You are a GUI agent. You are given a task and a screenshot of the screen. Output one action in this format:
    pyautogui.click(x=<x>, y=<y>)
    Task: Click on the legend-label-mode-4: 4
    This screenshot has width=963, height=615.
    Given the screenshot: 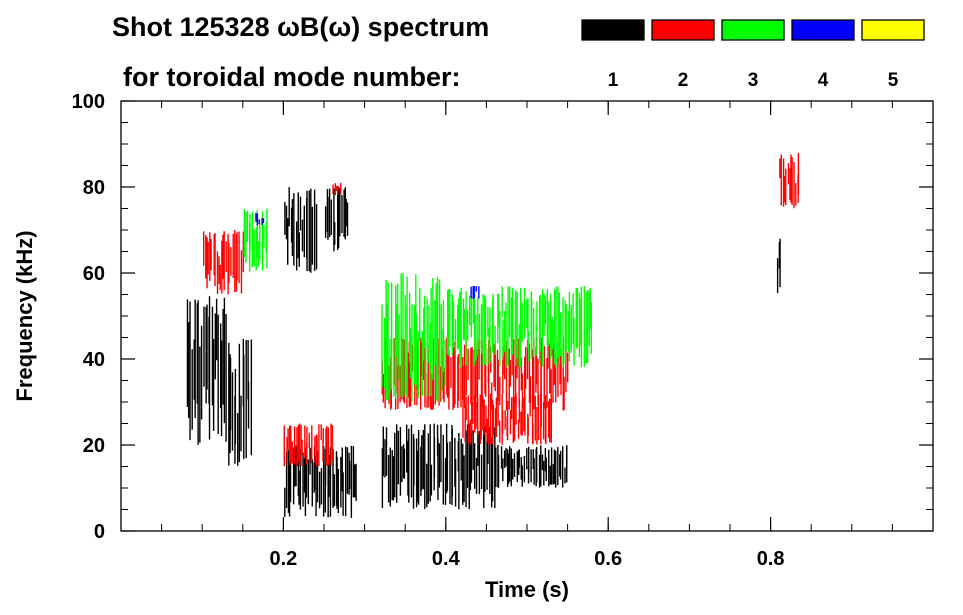 What is the action you would take?
    pyautogui.click(x=823, y=80)
    